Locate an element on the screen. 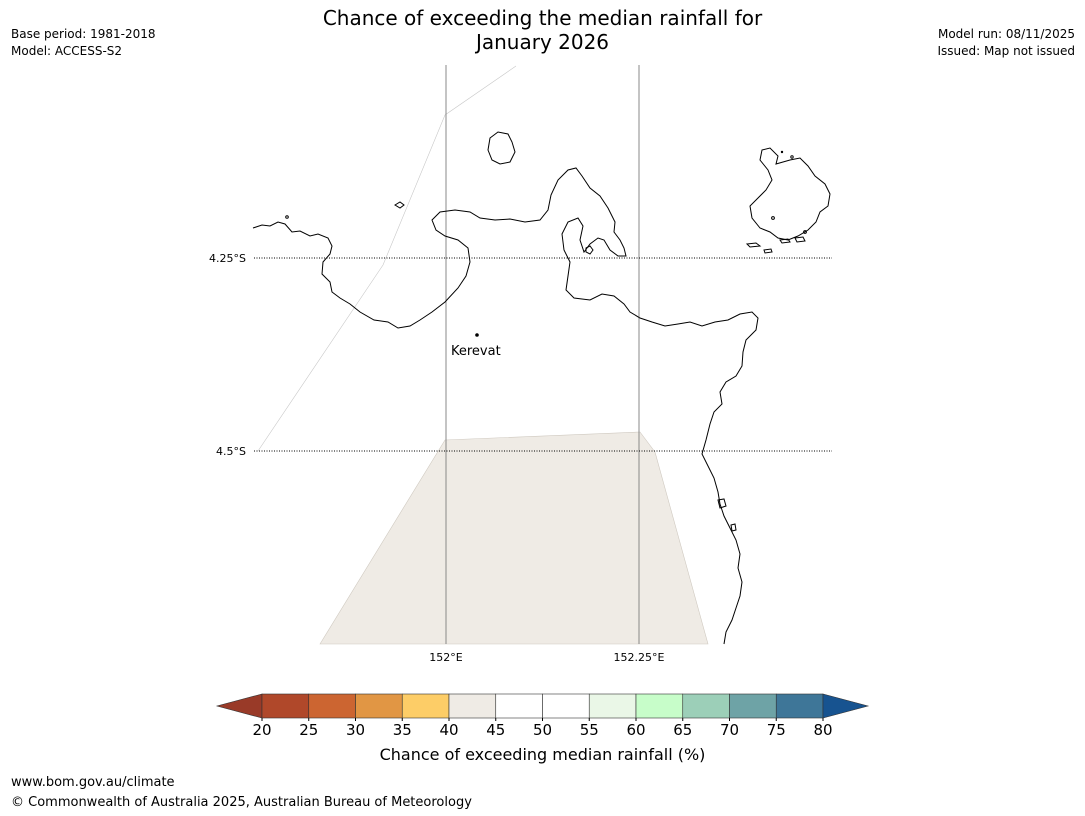 The height and width of the screenshot is (816, 1085). lat-label-4-25: 4.25°S is located at coordinates (227, 258).